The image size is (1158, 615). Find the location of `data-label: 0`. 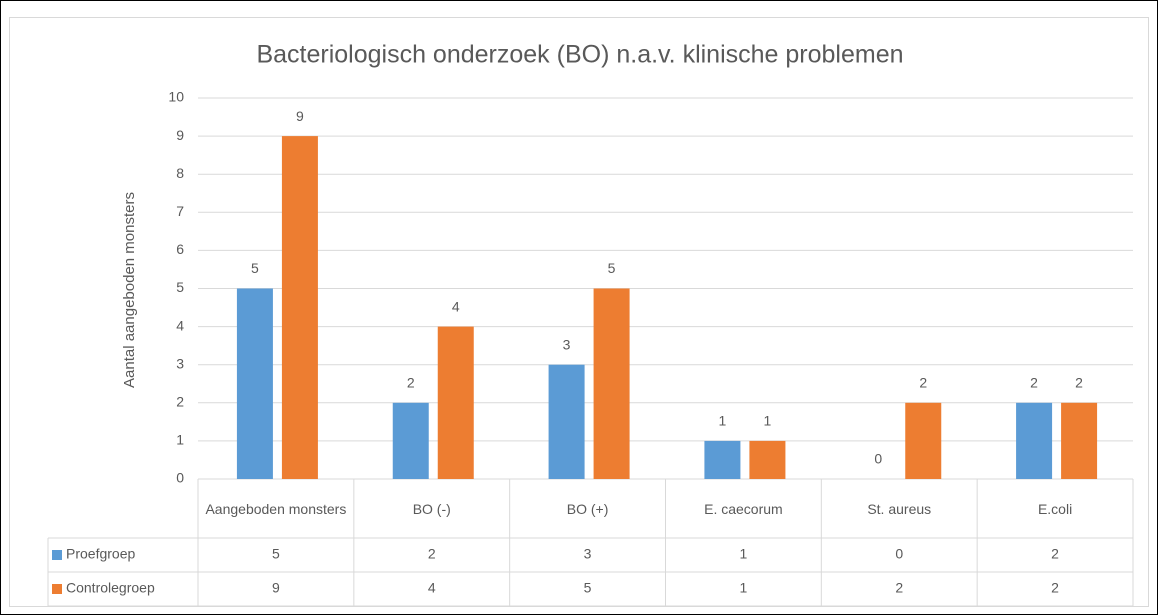

data-label: 0 is located at coordinates (878, 459).